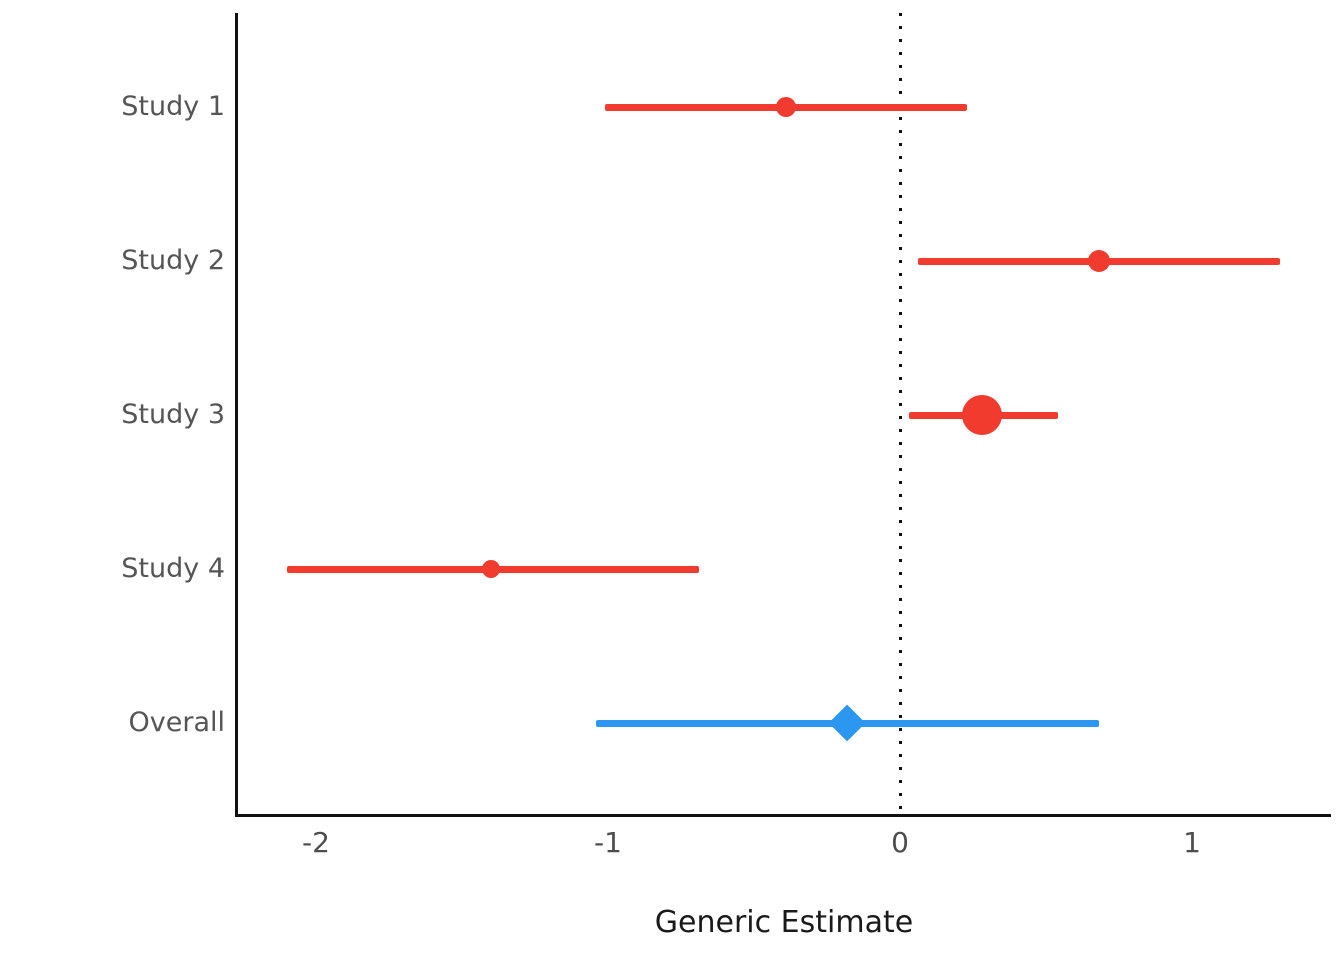  I want to click on category-label-study-1: Study 1, so click(173, 106).